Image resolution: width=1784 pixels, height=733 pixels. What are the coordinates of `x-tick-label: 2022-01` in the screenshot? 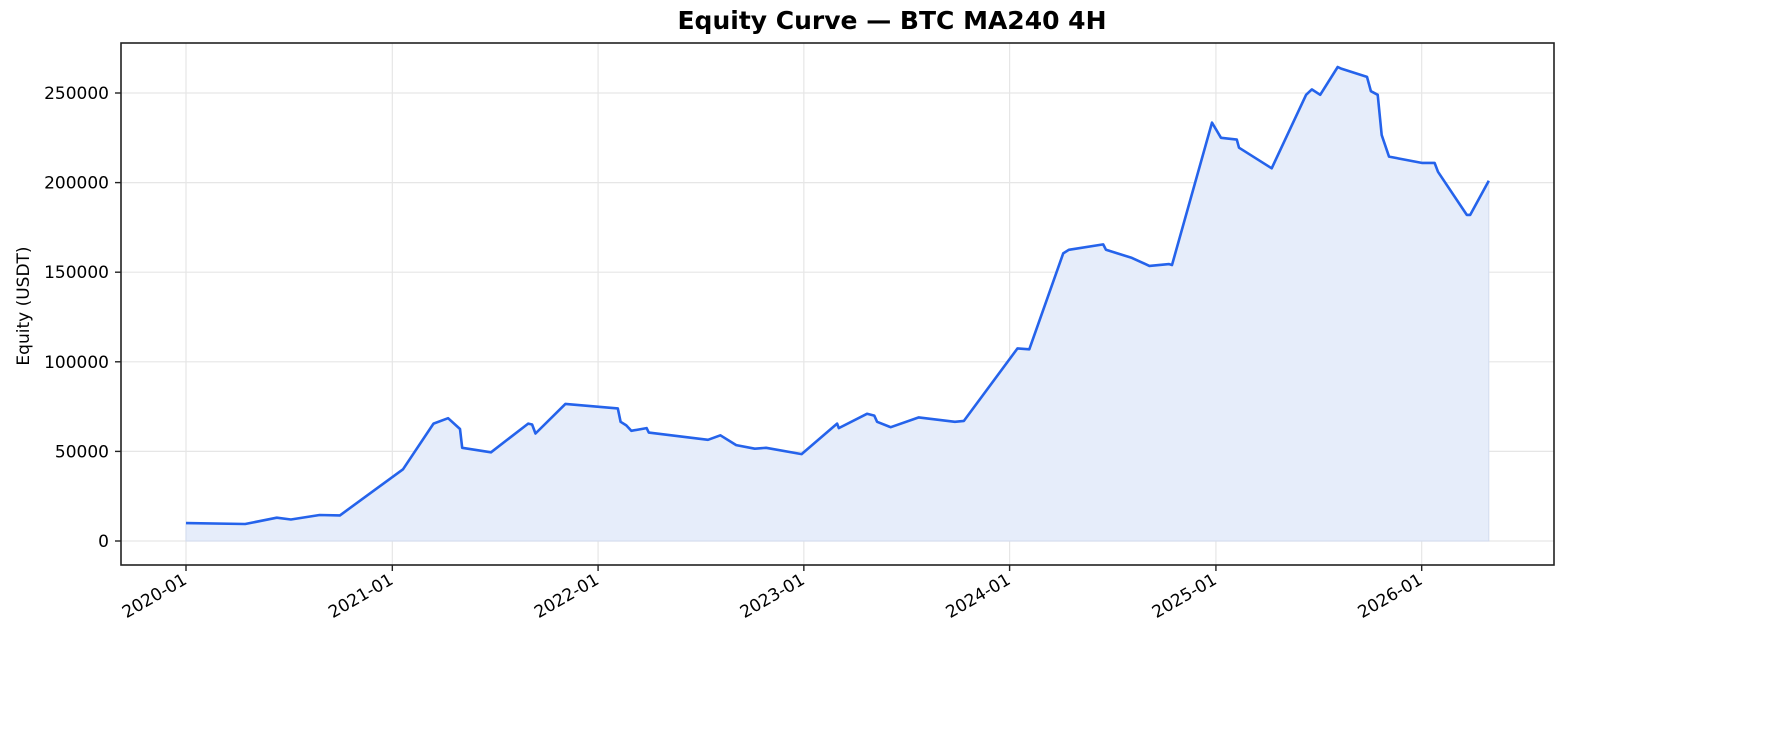 It's located at (567, 596).